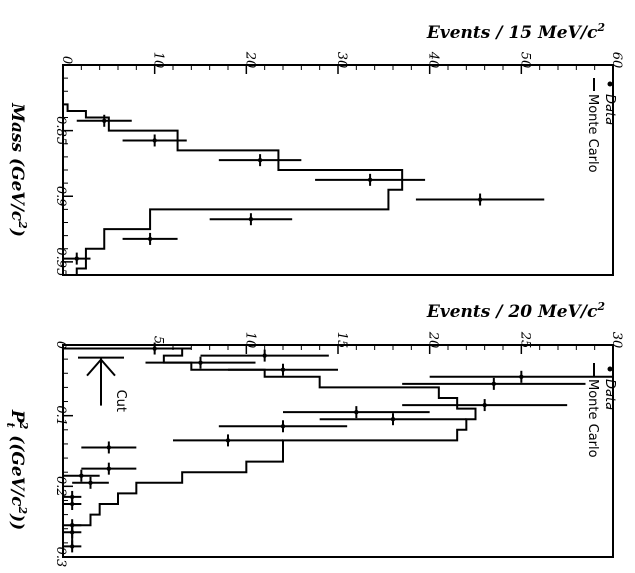  Describe the element at coordinates (63, 170) in the screenshot. I see `mass-axis-ticks: 0.85 0.9 0.95` at that location.